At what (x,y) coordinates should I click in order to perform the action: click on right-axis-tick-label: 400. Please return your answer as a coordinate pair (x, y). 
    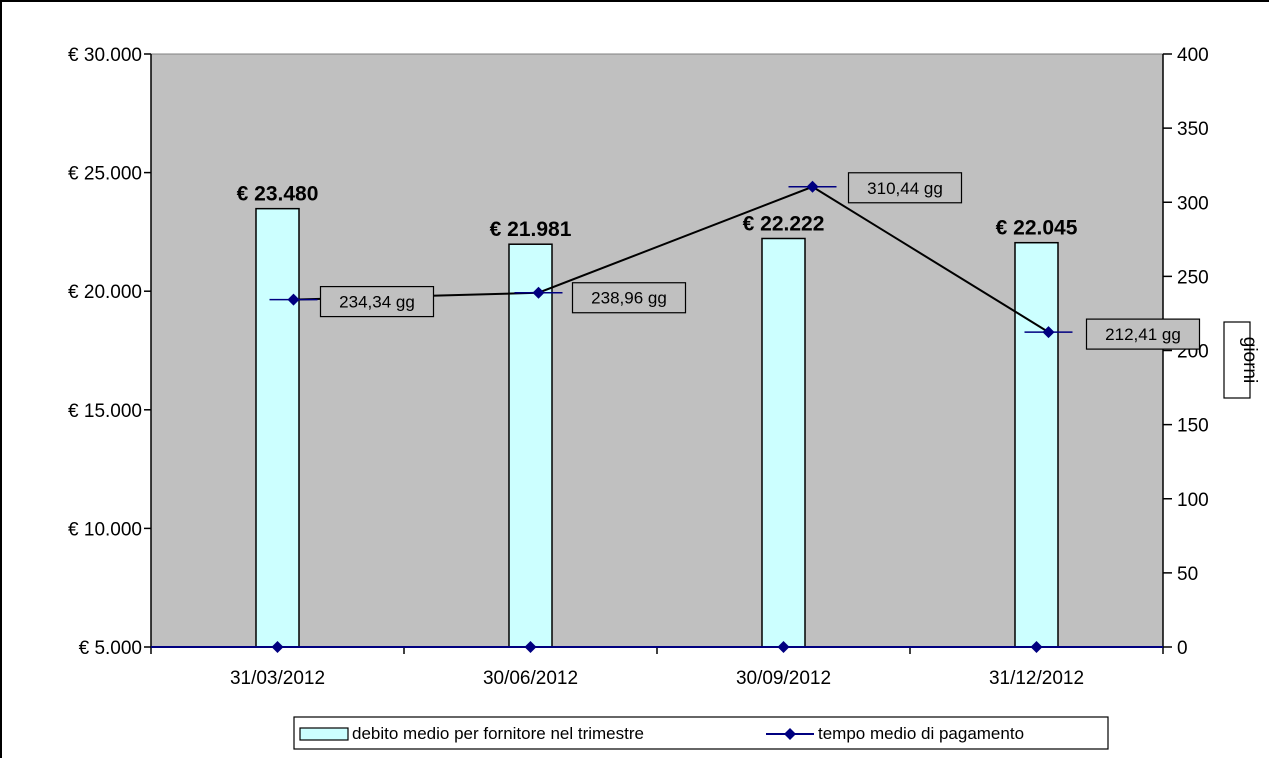
    Looking at the image, I should click on (1193, 55).